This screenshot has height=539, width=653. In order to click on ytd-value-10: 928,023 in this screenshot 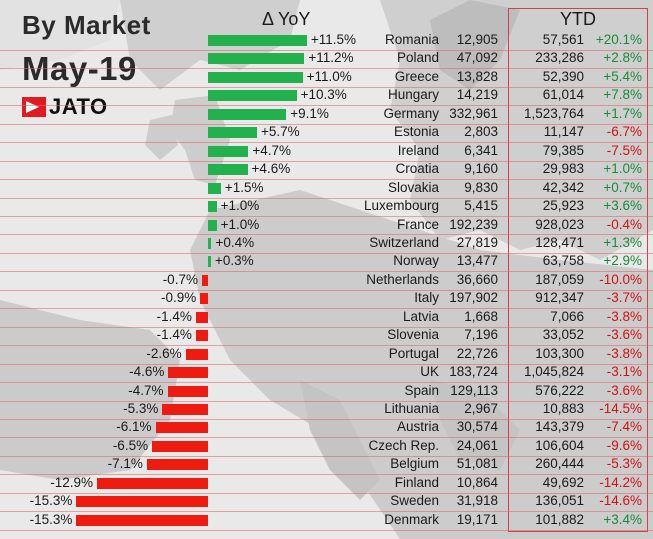, I will do `click(559, 224)`.